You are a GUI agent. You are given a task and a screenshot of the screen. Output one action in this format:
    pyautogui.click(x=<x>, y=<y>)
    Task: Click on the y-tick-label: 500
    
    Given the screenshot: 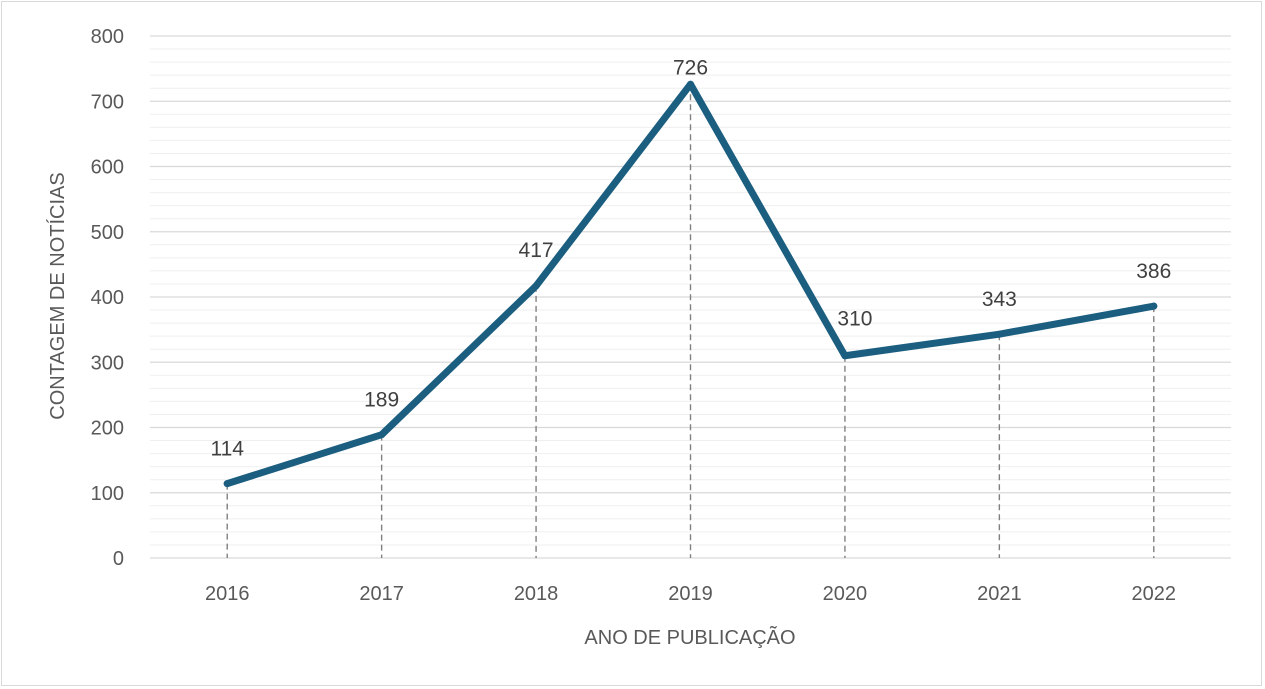 What is the action you would take?
    pyautogui.click(x=107, y=233)
    